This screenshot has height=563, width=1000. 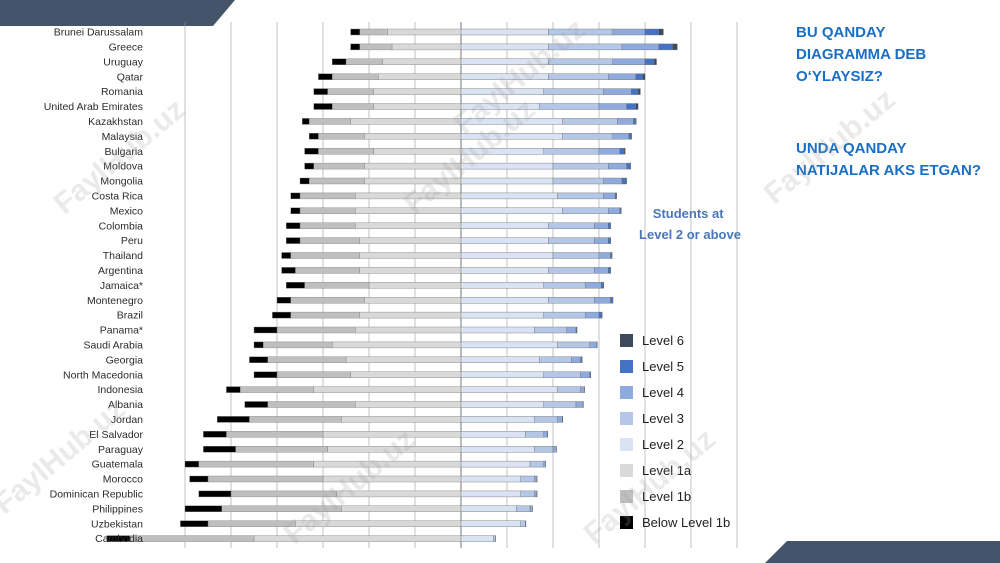 What do you see at coordinates (121, 450) in the screenshot?
I see `country-label-paraguay: Paraguay` at bounding box center [121, 450].